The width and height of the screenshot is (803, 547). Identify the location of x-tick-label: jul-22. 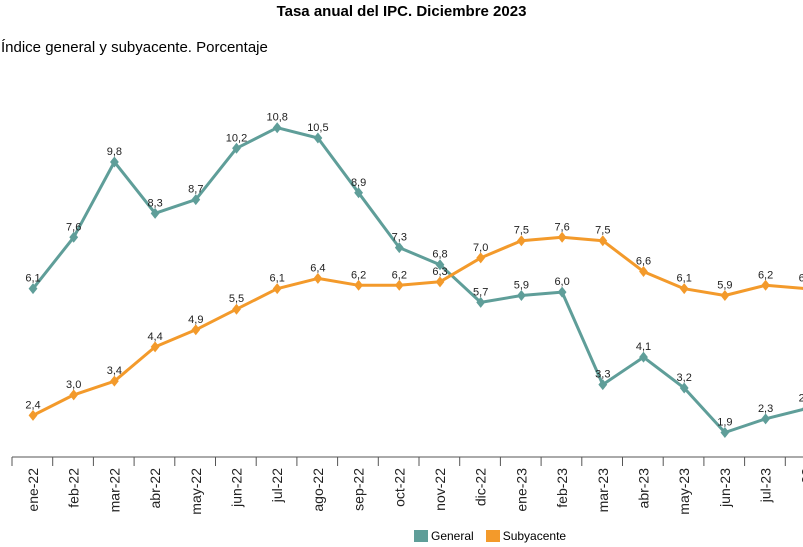
(277, 485).